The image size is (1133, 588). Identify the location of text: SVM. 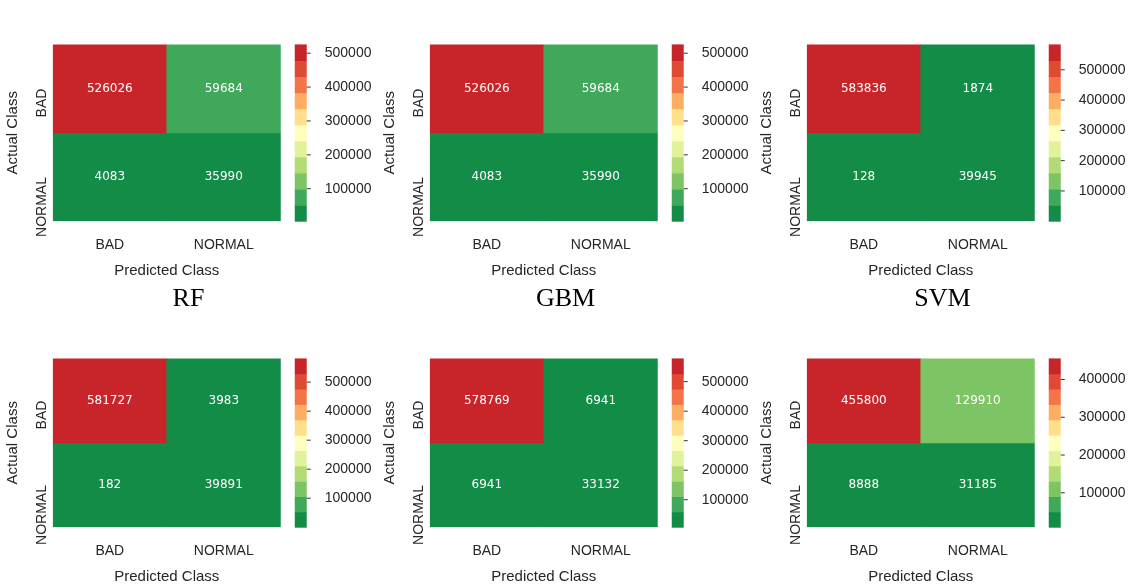
(942, 298).